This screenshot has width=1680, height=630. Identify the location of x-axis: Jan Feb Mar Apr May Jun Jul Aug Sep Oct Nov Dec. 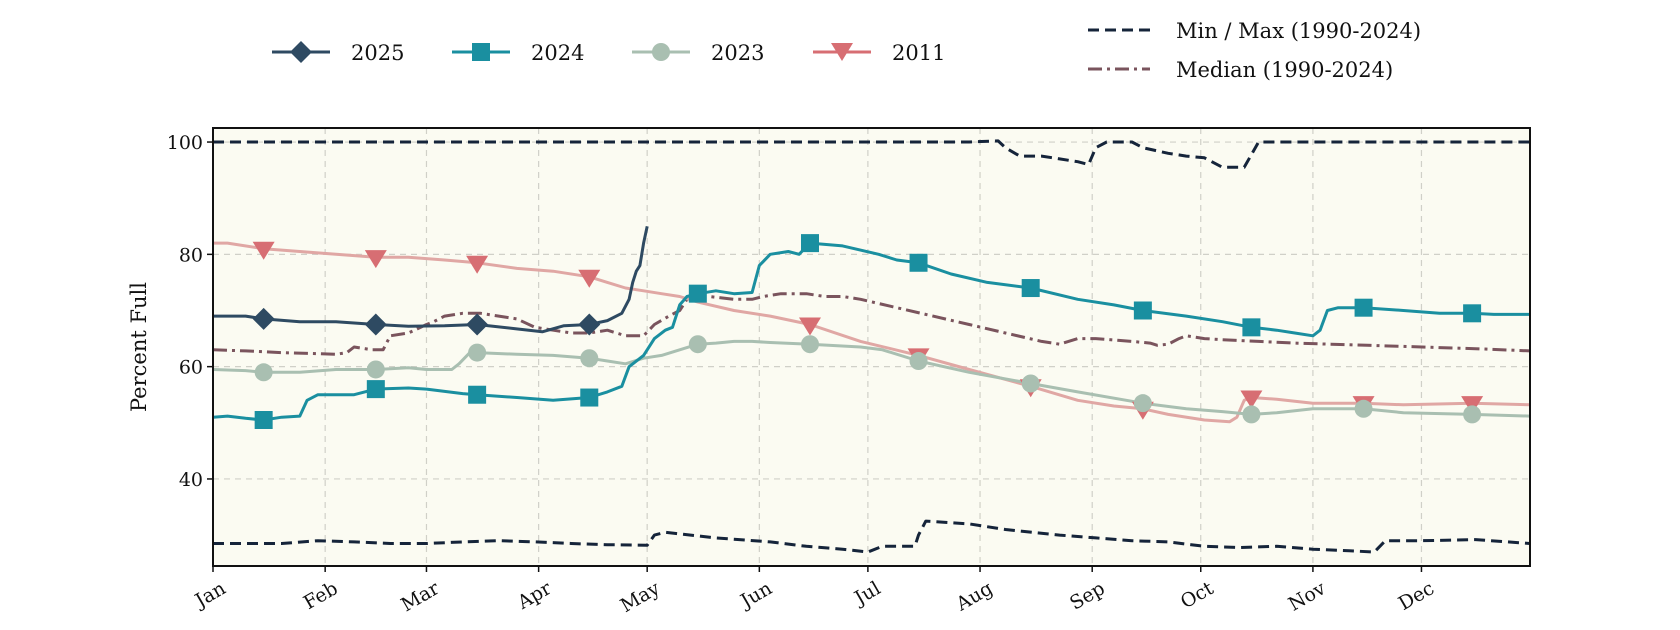
(814, 591).